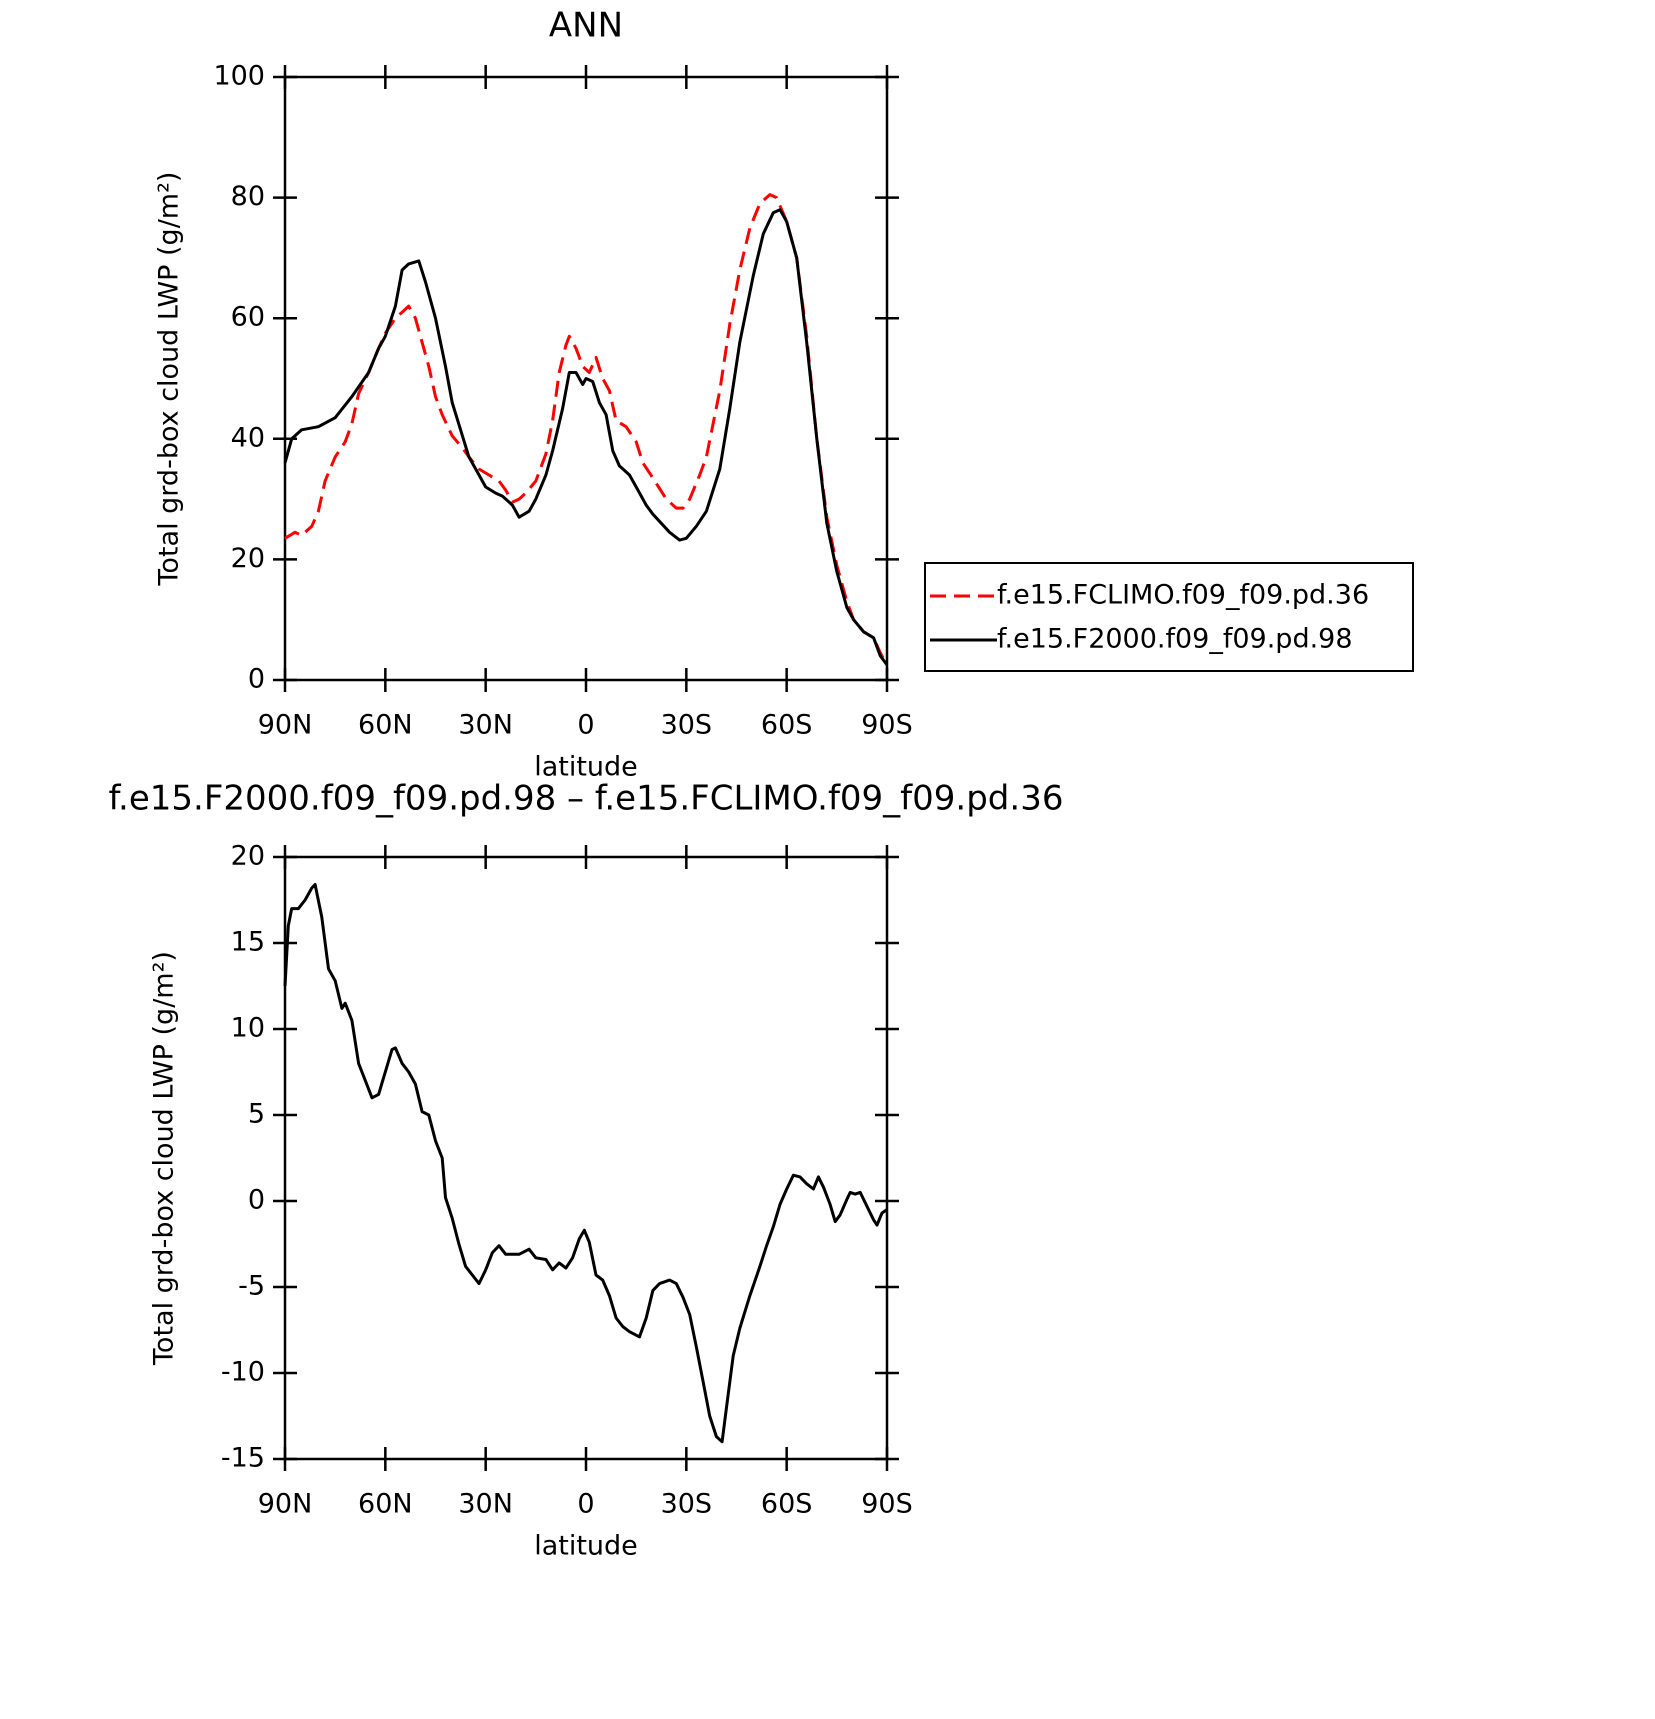 The width and height of the screenshot is (1655, 1719). Describe the element at coordinates (1169, 617) in the screenshot. I see `legend-box` at that location.